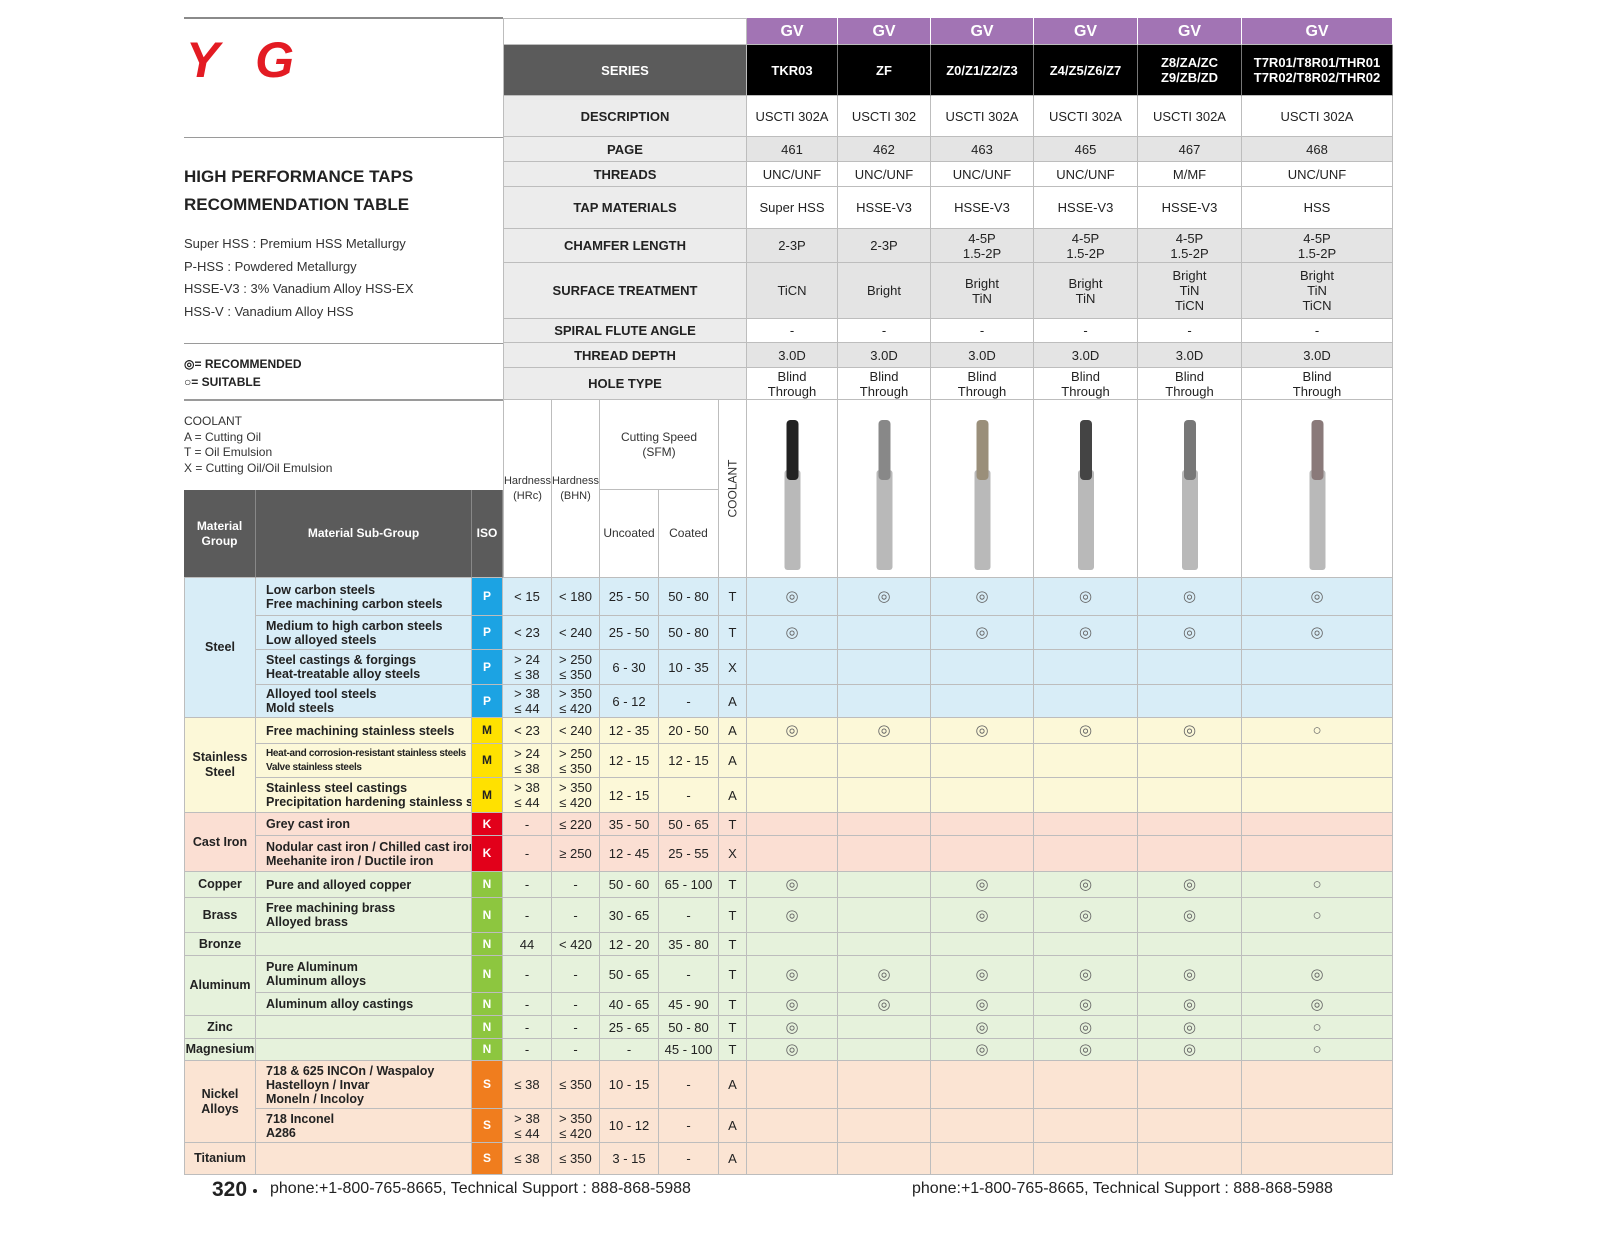 The height and width of the screenshot is (1236, 1600). I want to click on sub-group-text: Free machining carbon steels, so click(354, 603).